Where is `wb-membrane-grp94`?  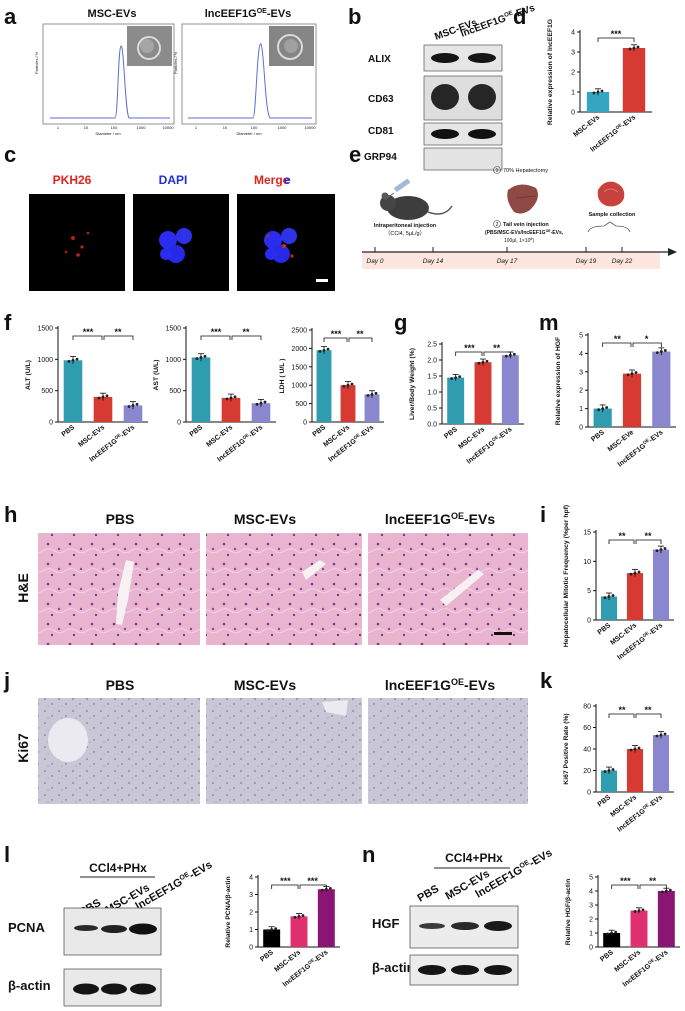 wb-membrane-grp94 is located at coordinates (463, 159).